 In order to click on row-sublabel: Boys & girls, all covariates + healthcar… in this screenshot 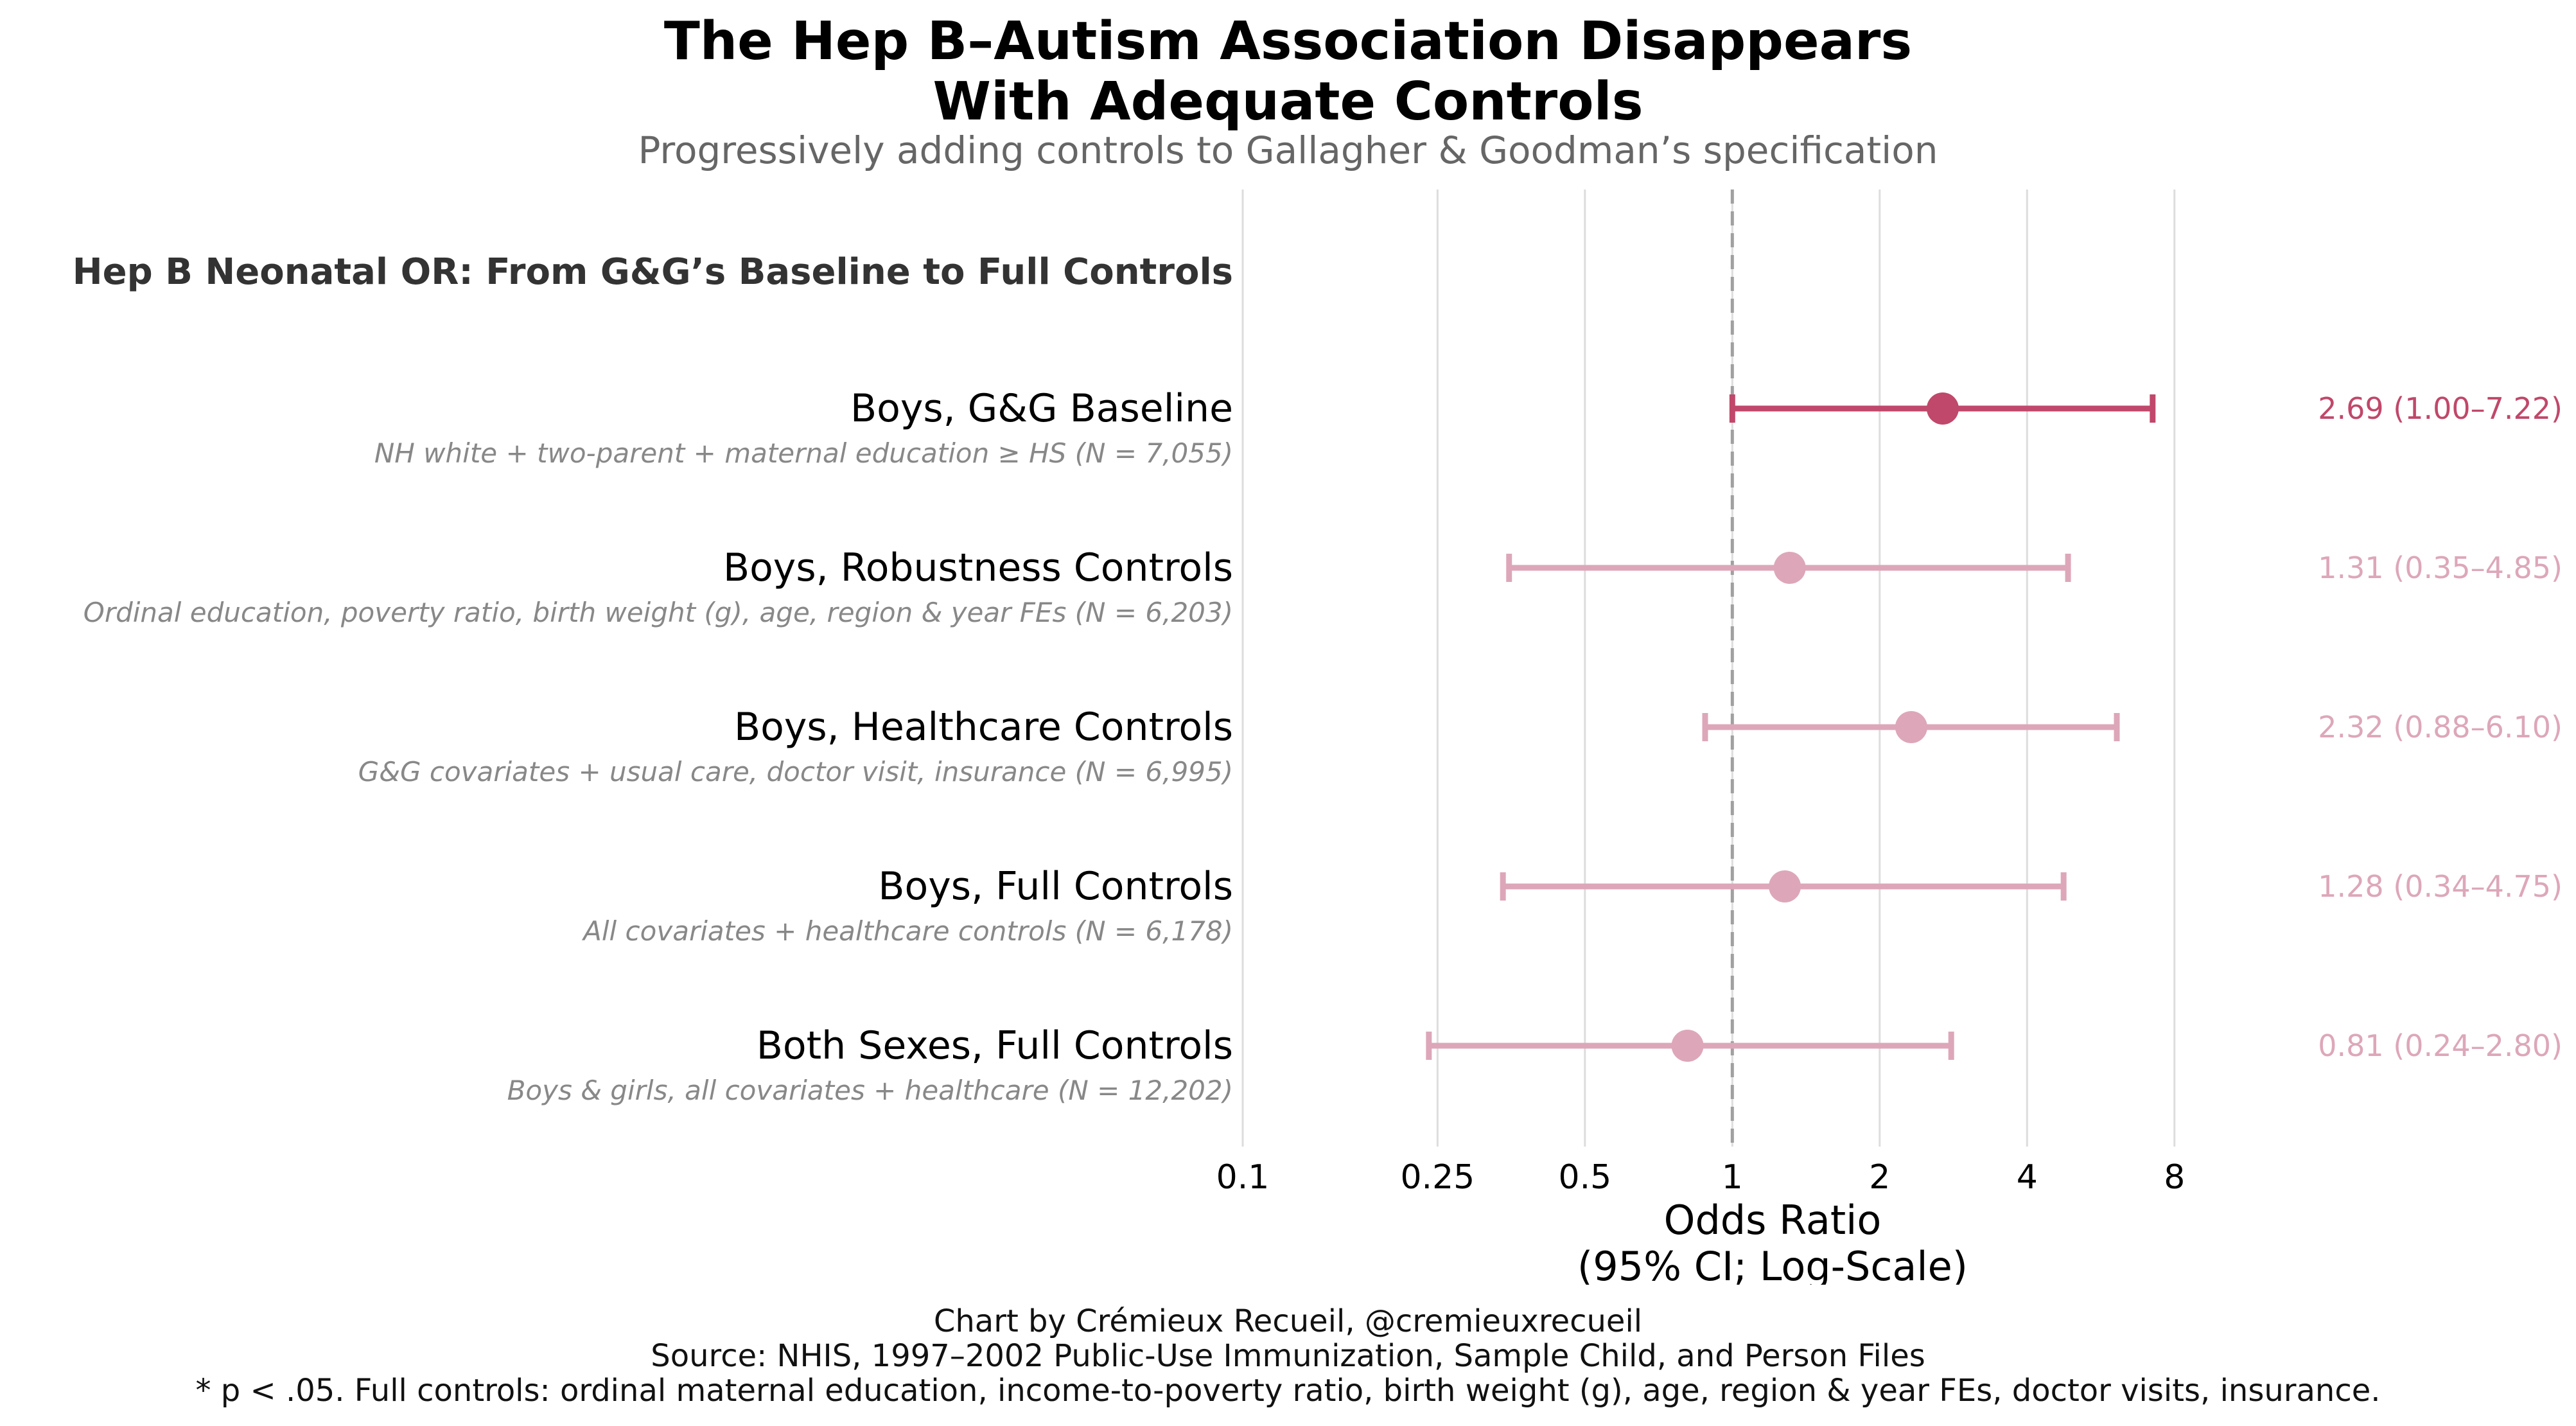, I will do `click(870, 1090)`.